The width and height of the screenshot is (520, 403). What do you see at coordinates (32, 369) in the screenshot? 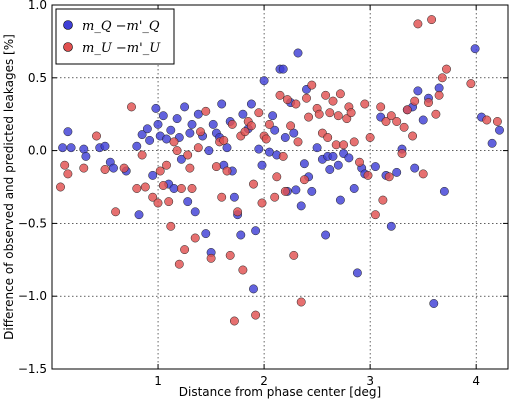
I see `y-tick-label: −1.5` at bounding box center [32, 369].